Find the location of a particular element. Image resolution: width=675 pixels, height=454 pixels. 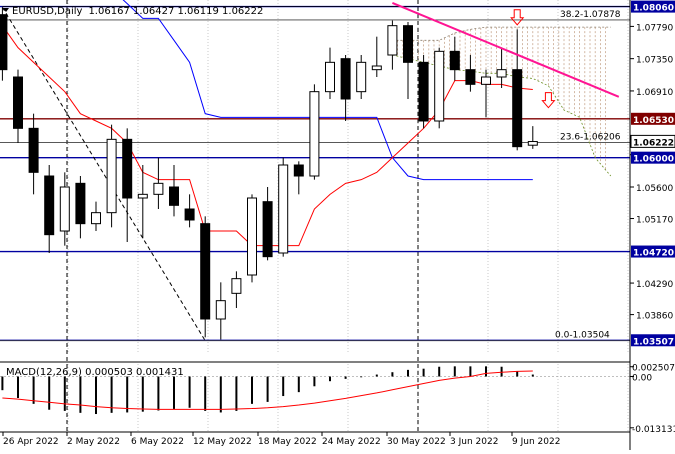

macd-title: MACD(12,26,9) 0.000503 0.001431 is located at coordinates (95, 372).